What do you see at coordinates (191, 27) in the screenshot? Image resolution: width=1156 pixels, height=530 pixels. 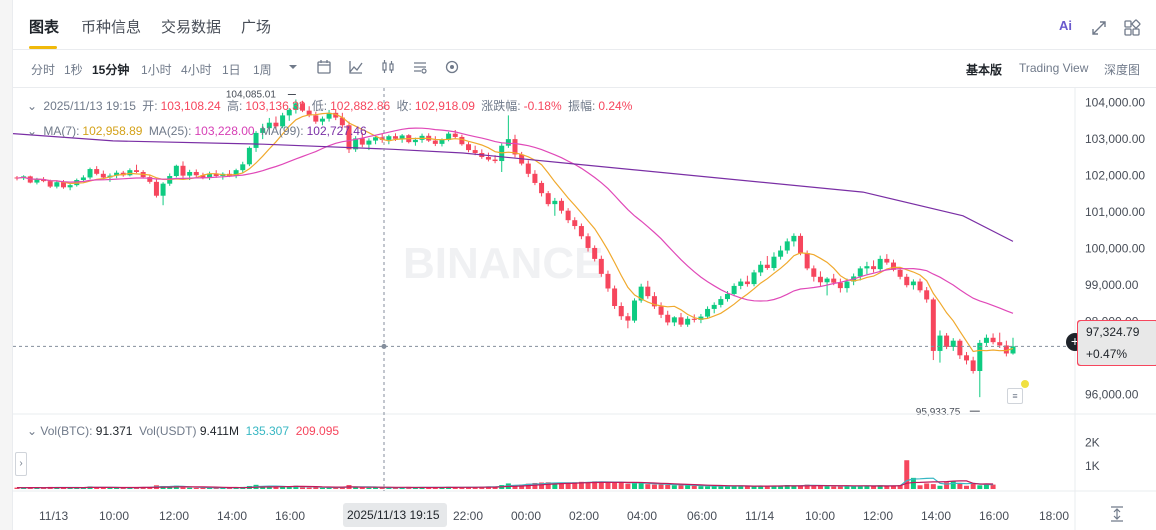 I see `tab-trading-data: 交易数据` at bounding box center [191, 27].